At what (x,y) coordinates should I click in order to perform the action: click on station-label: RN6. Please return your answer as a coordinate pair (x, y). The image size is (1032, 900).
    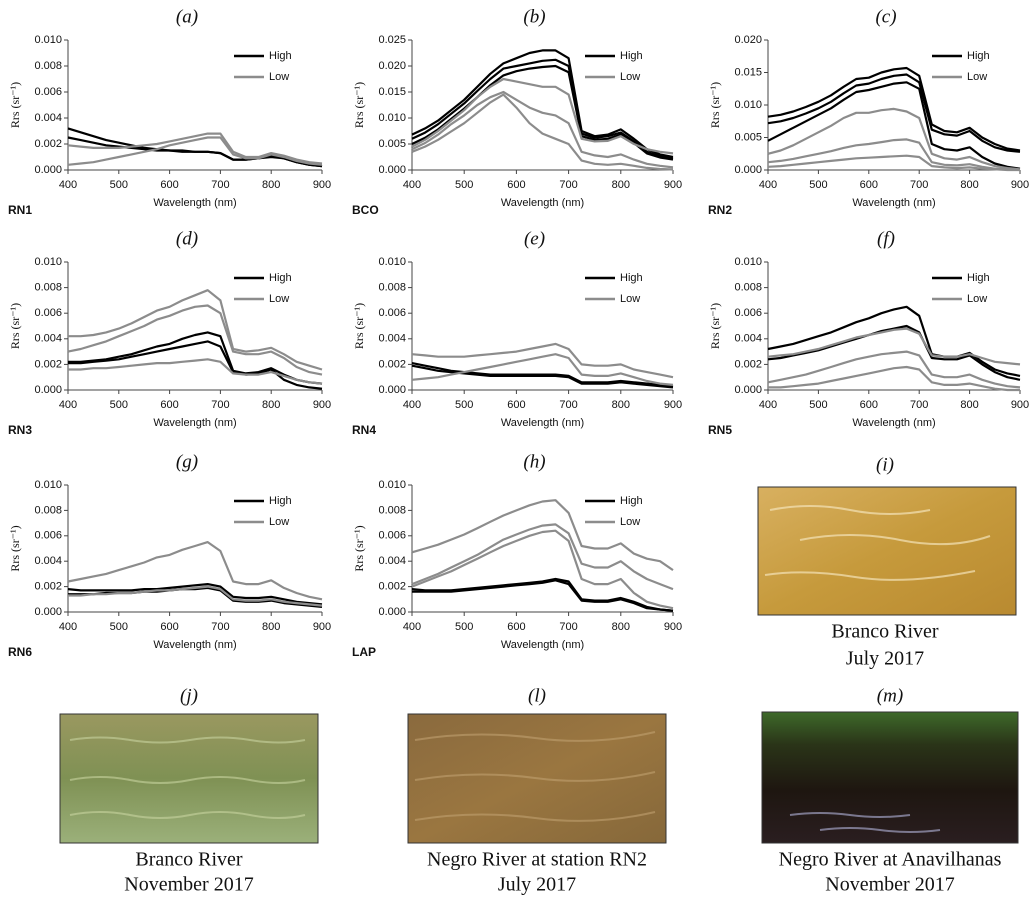
    Looking at the image, I should click on (20, 652).